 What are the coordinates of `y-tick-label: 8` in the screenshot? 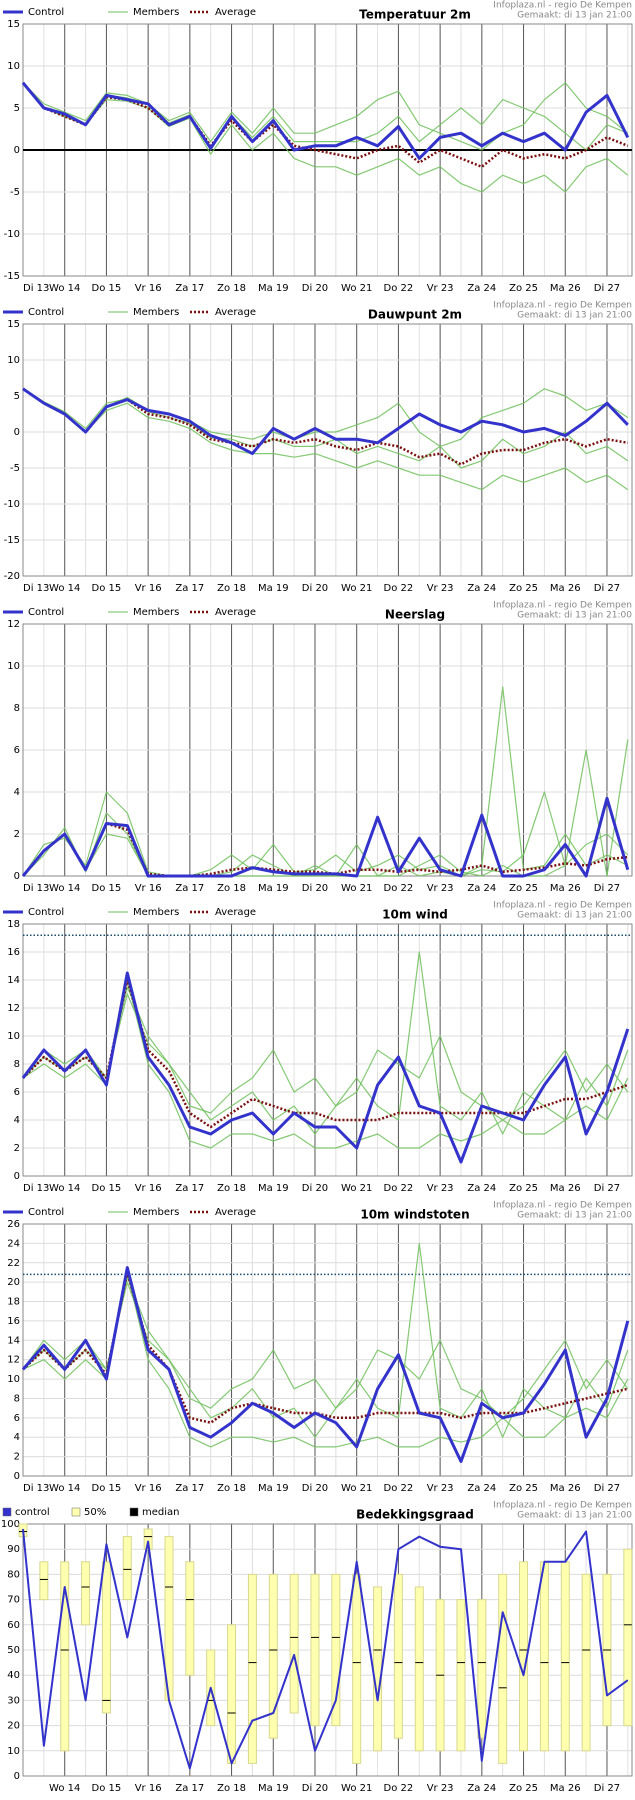 It's located at (17, 1398).